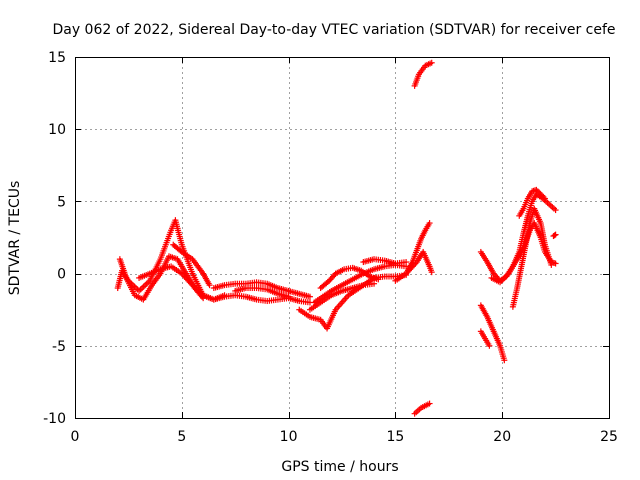 The width and height of the screenshot is (640, 480). Describe the element at coordinates (54, 419) in the screenshot. I see `y-tick-label: -10` at that location.